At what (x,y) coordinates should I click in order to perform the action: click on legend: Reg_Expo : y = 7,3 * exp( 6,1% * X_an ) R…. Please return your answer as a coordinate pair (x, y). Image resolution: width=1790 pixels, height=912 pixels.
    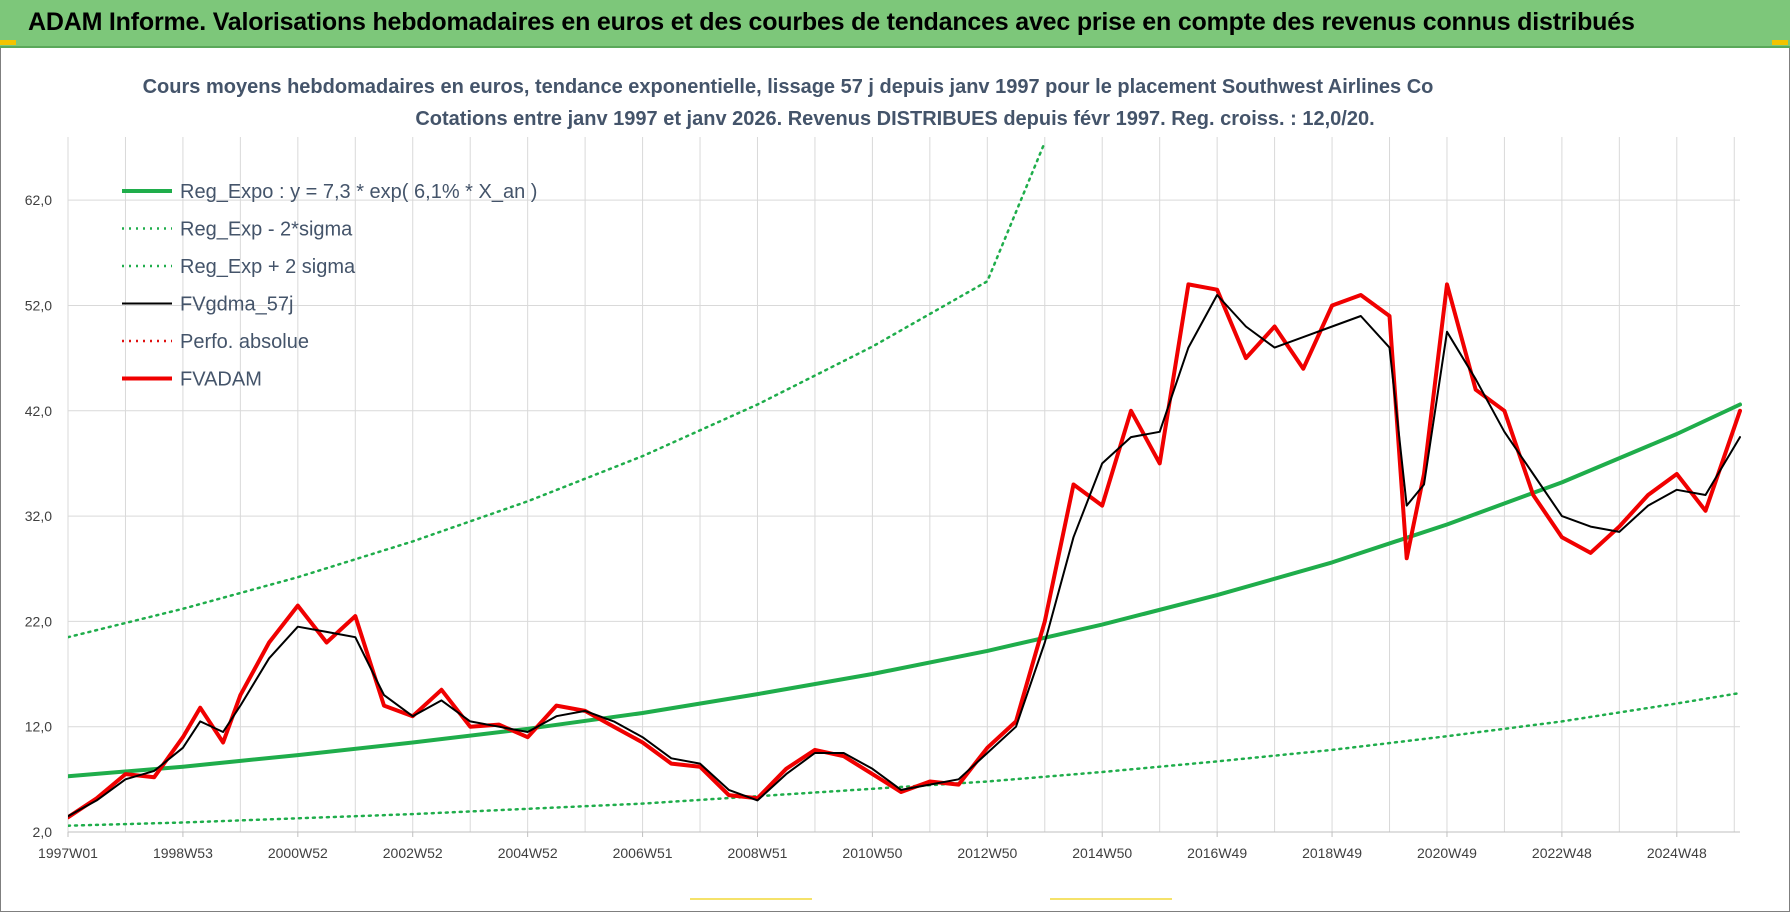
    Looking at the image, I should click on (329, 286).